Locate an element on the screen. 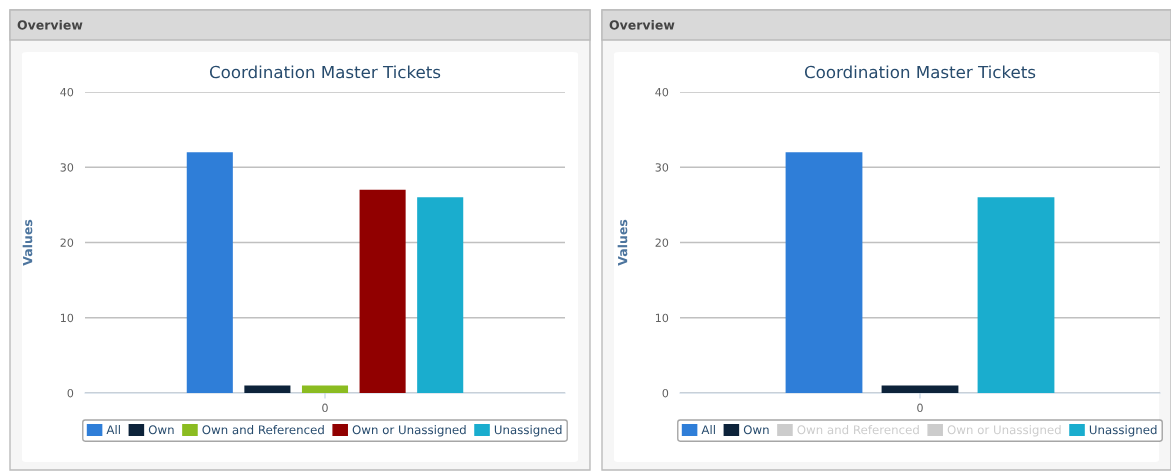 The height and width of the screenshot is (472, 1171). legend-label: Own or Unassigned is located at coordinates (409, 431).